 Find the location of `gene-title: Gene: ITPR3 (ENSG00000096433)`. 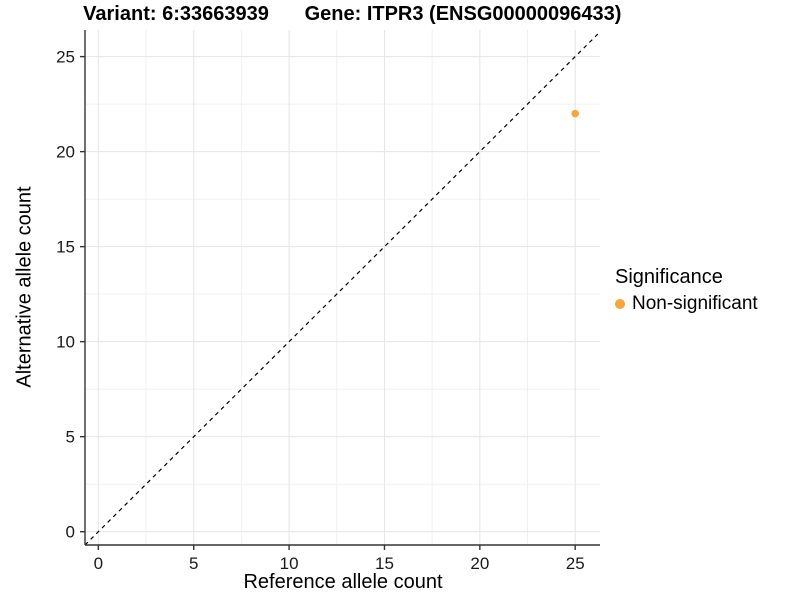

gene-title: Gene: ITPR3 (ENSG00000096433) is located at coordinates (463, 14).